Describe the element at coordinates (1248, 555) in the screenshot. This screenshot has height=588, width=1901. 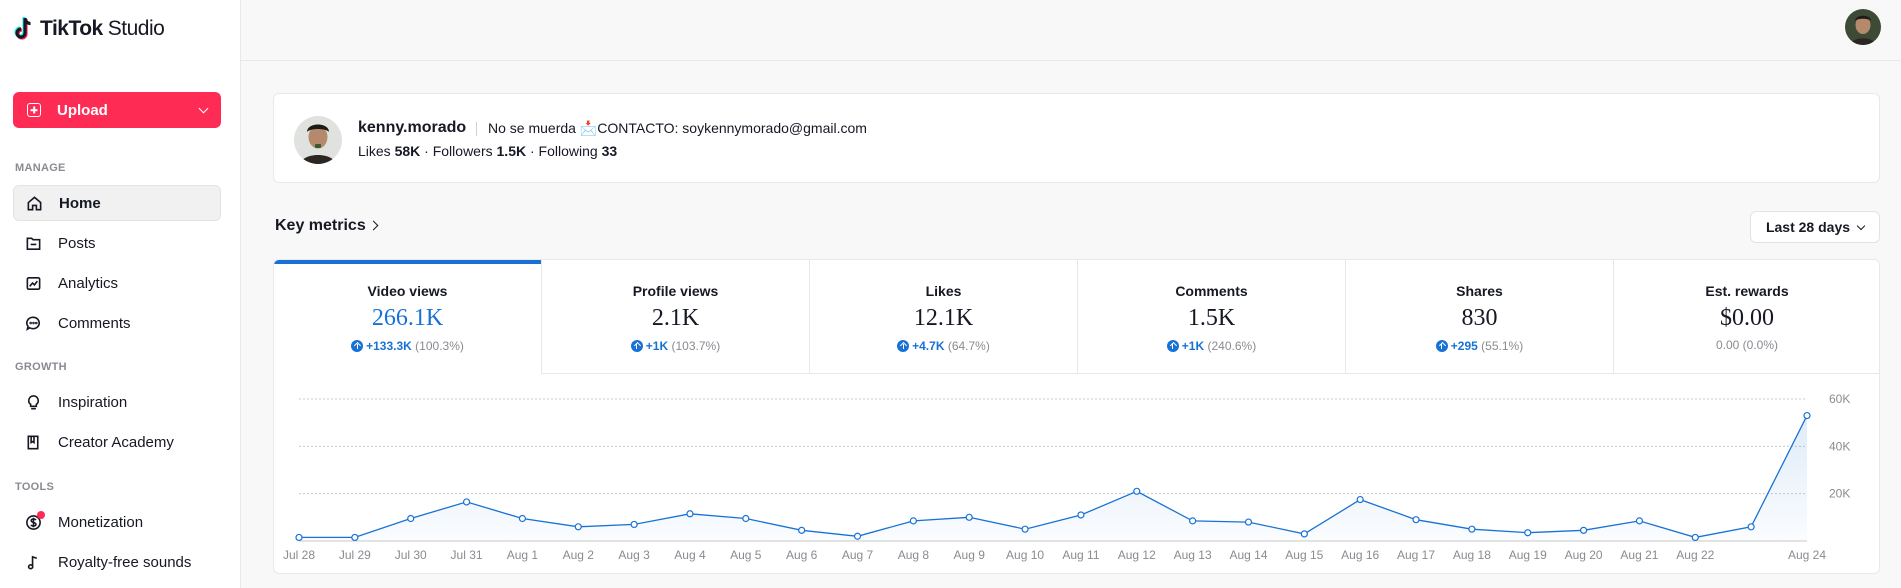
I see `x-tick-label: Aug 14` at that location.